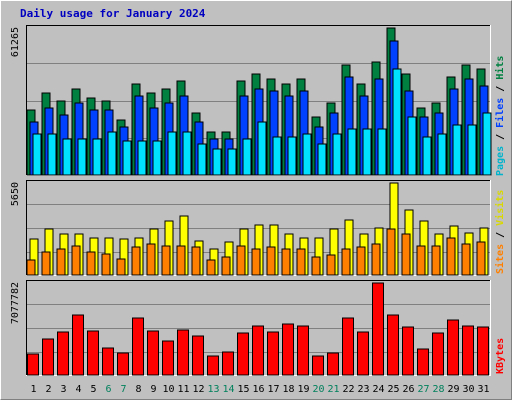 The image size is (512, 400). I want to click on legend-kbytes: KBytes, so click(500, 356).